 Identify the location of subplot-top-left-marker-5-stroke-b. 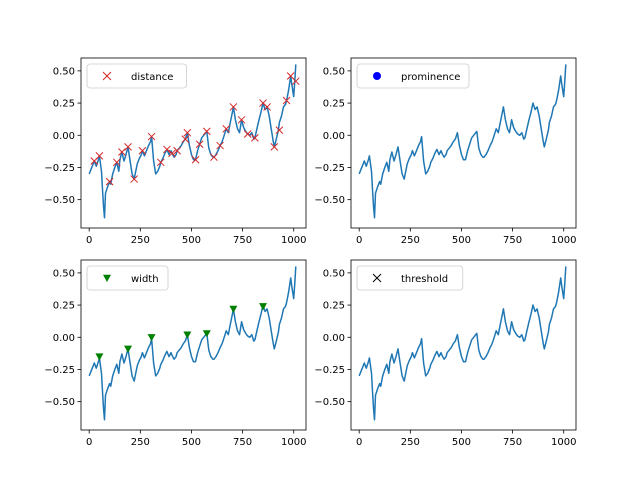
(128, 147).